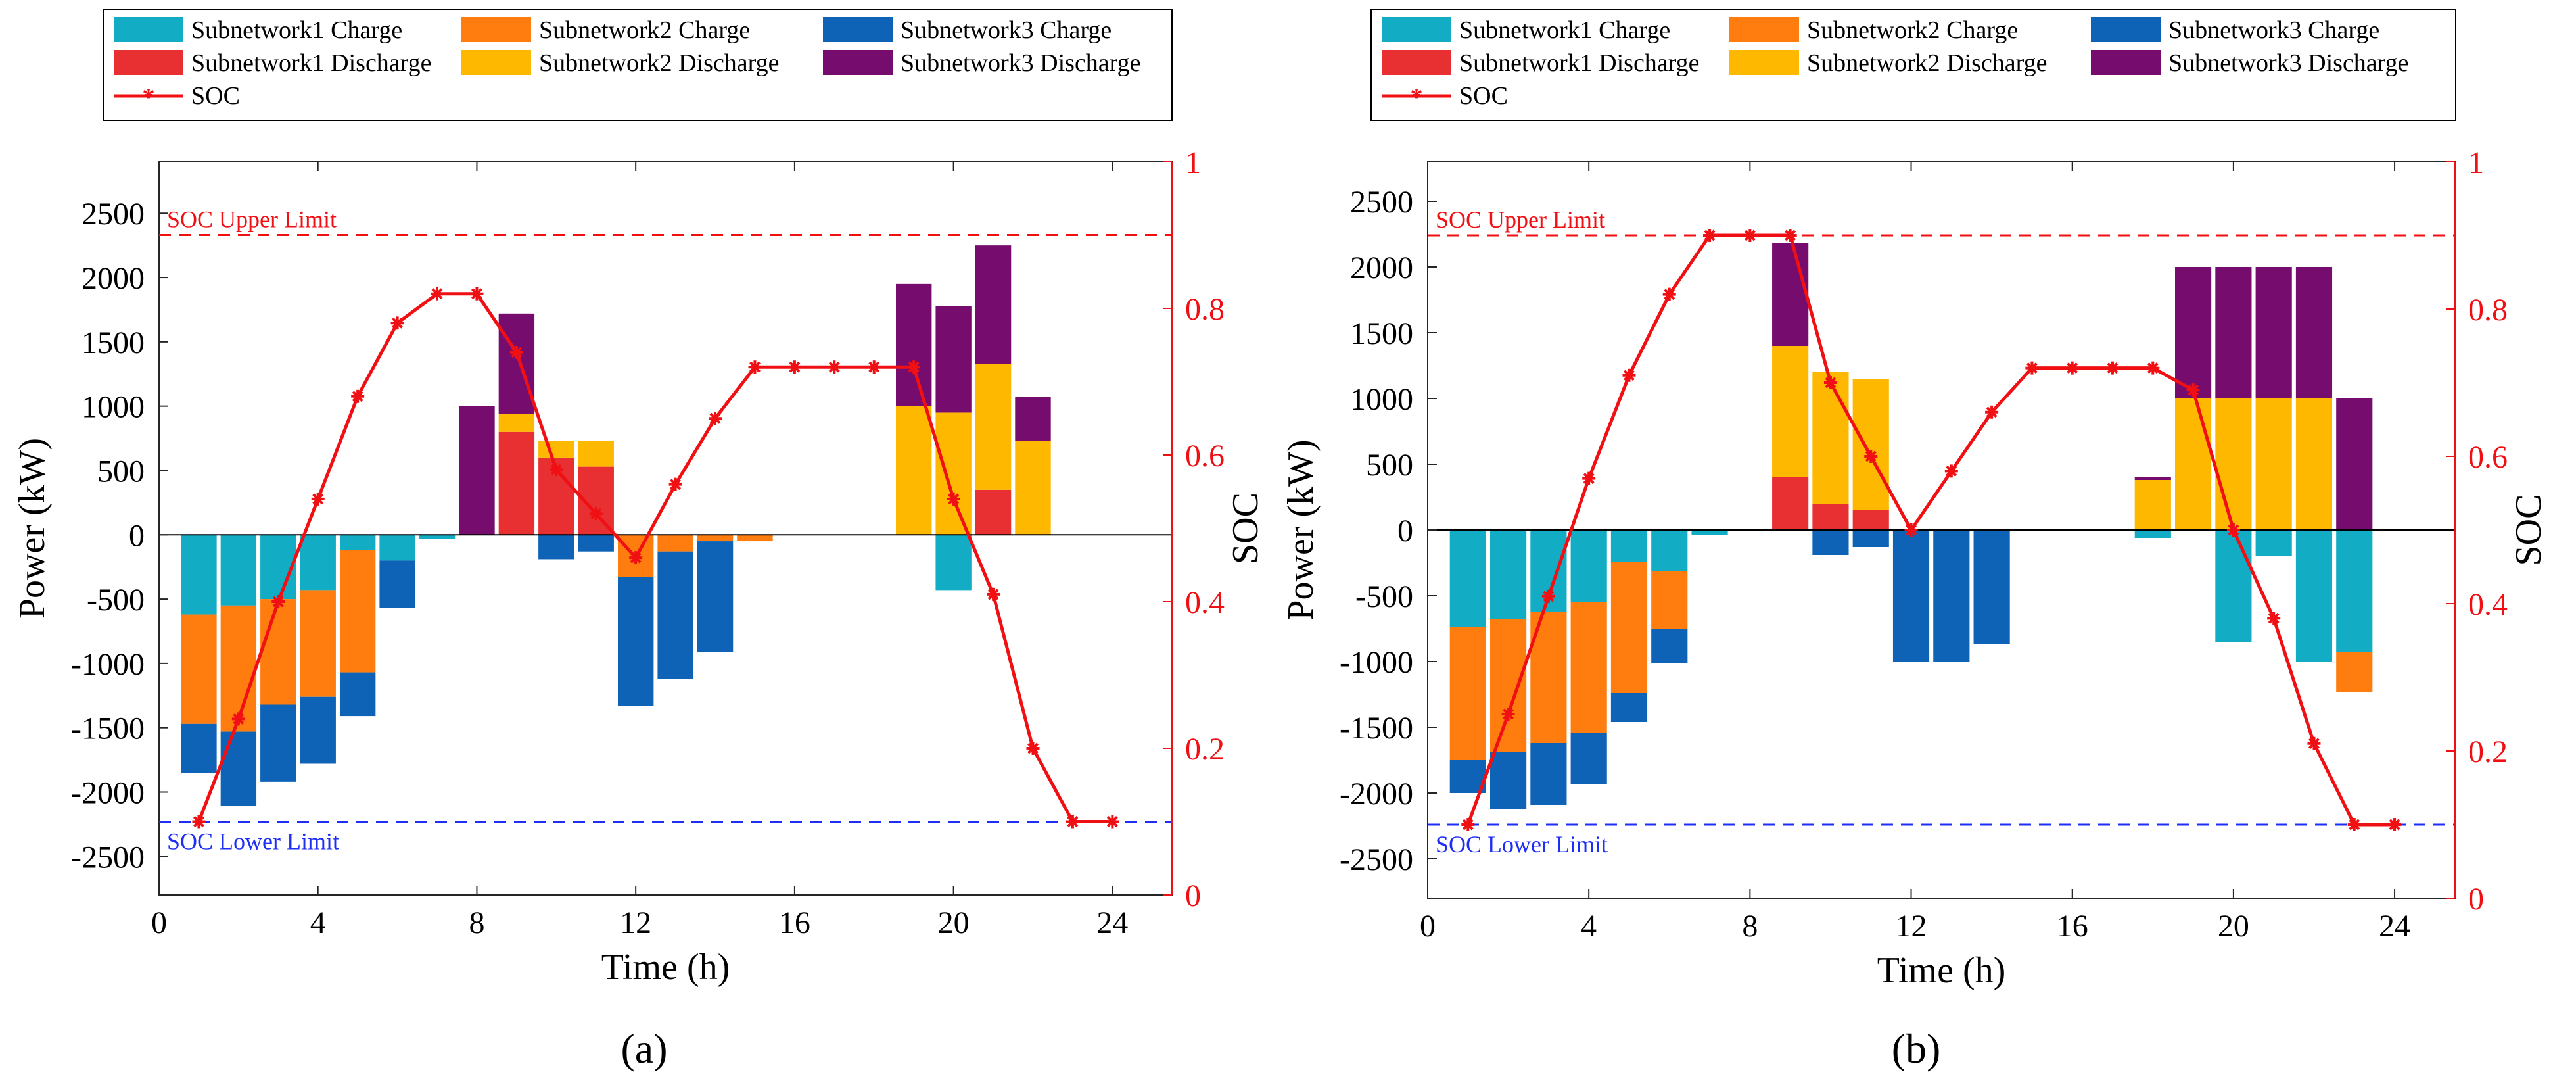 The width and height of the screenshot is (2576, 1085). Describe the element at coordinates (1669, 550) in the screenshot. I see `bar-subnetwork1-charge-h6` at that location.